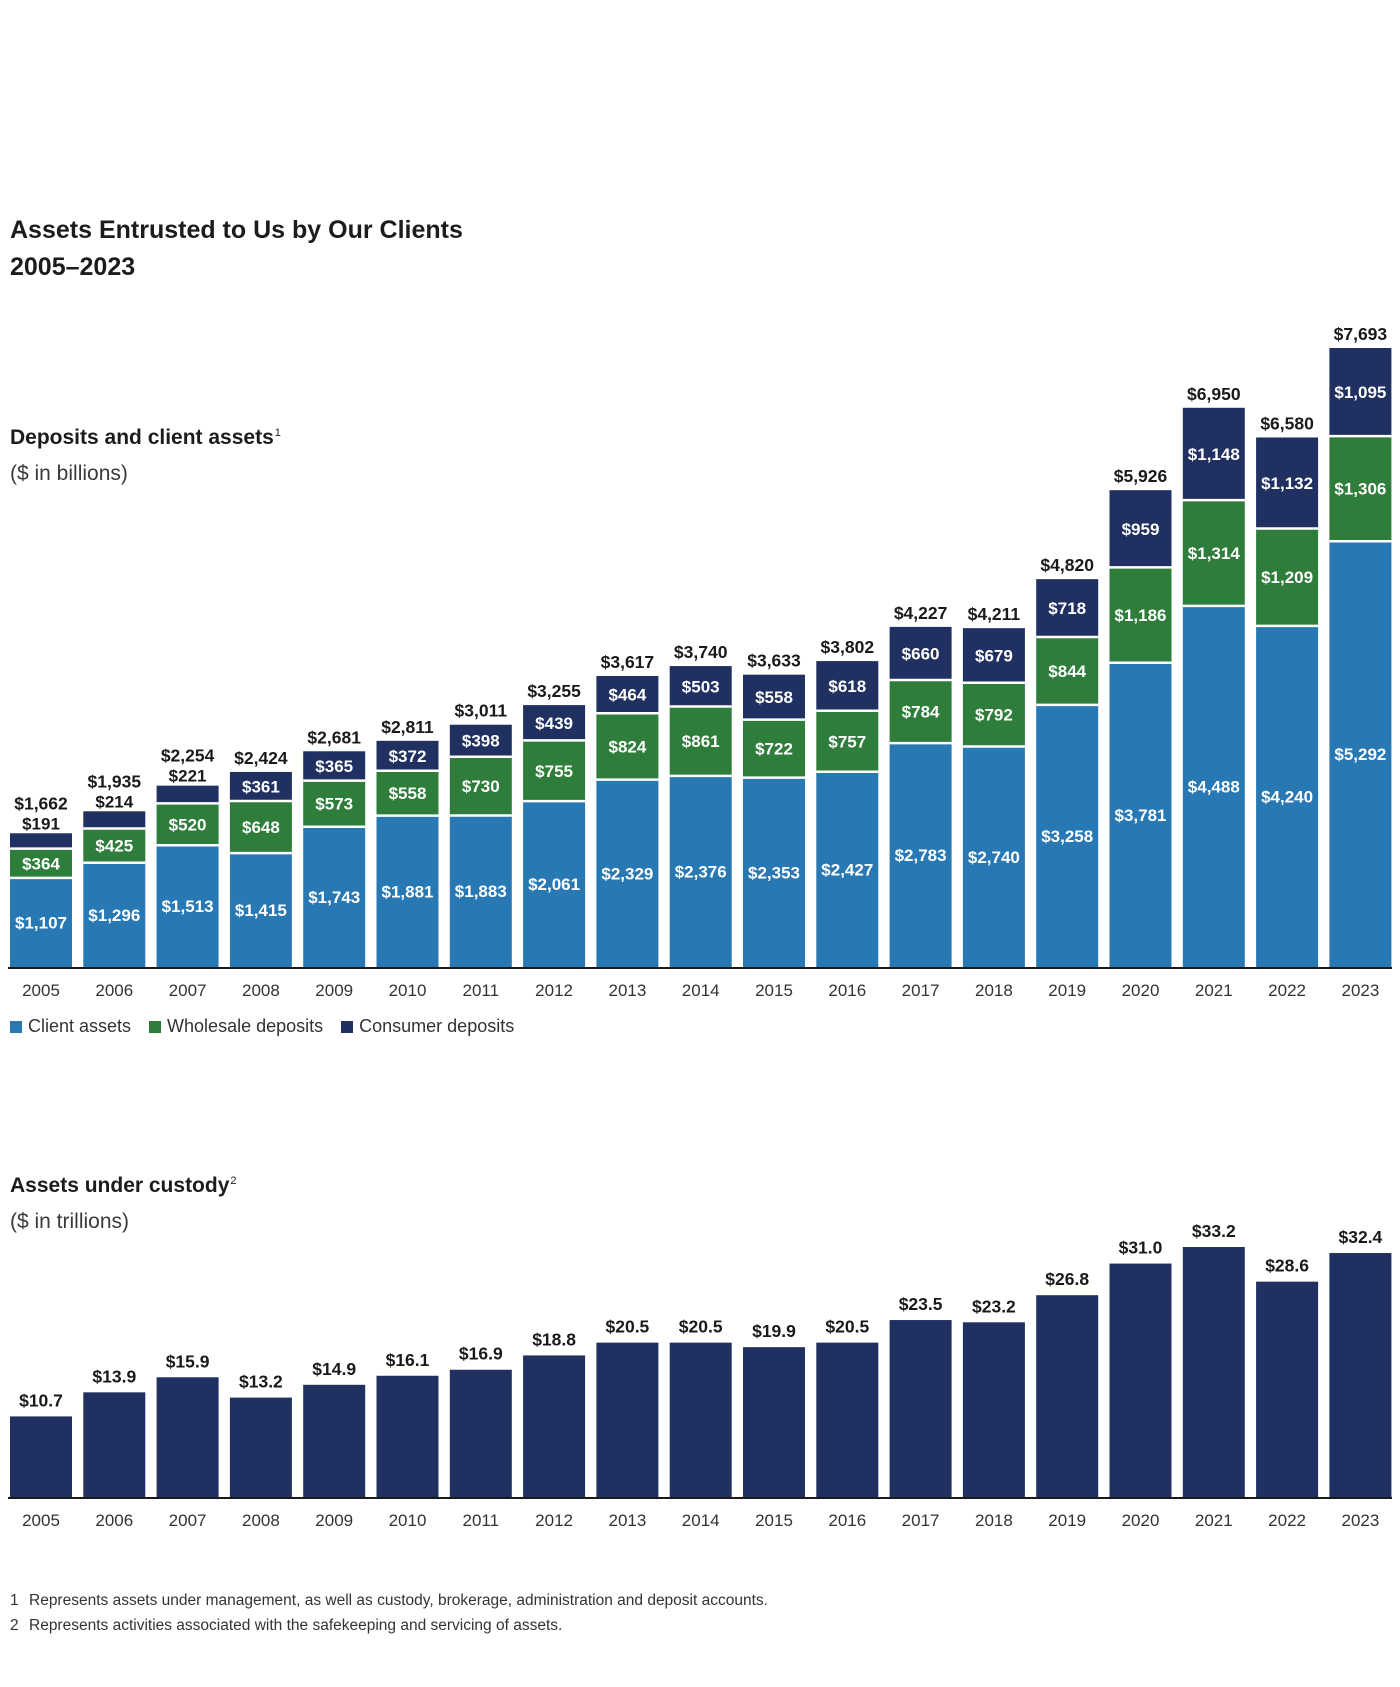  What do you see at coordinates (774, 1331) in the screenshot?
I see `custody-value-label-2015: $19.9` at bounding box center [774, 1331].